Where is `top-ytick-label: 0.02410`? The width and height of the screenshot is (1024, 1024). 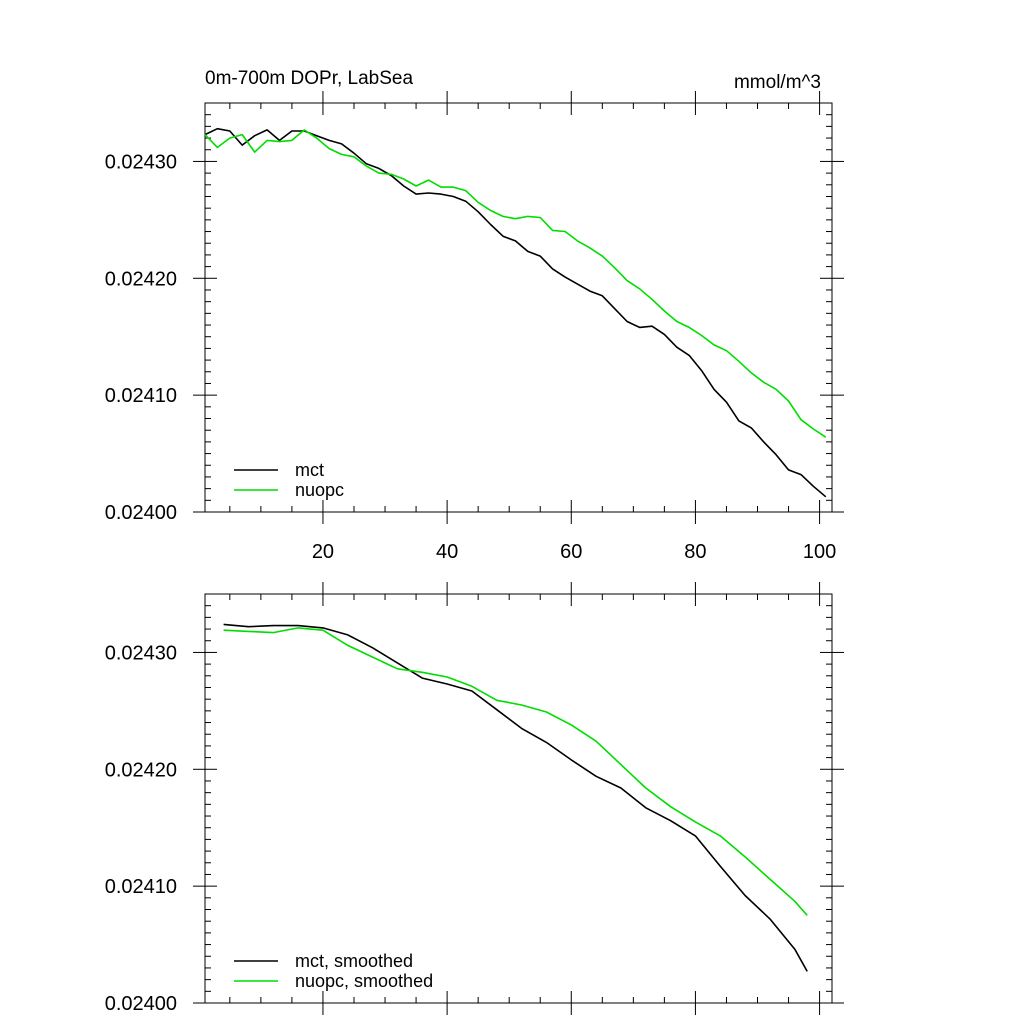 top-ytick-label: 0.02410 is located at coordinates (141, 396).